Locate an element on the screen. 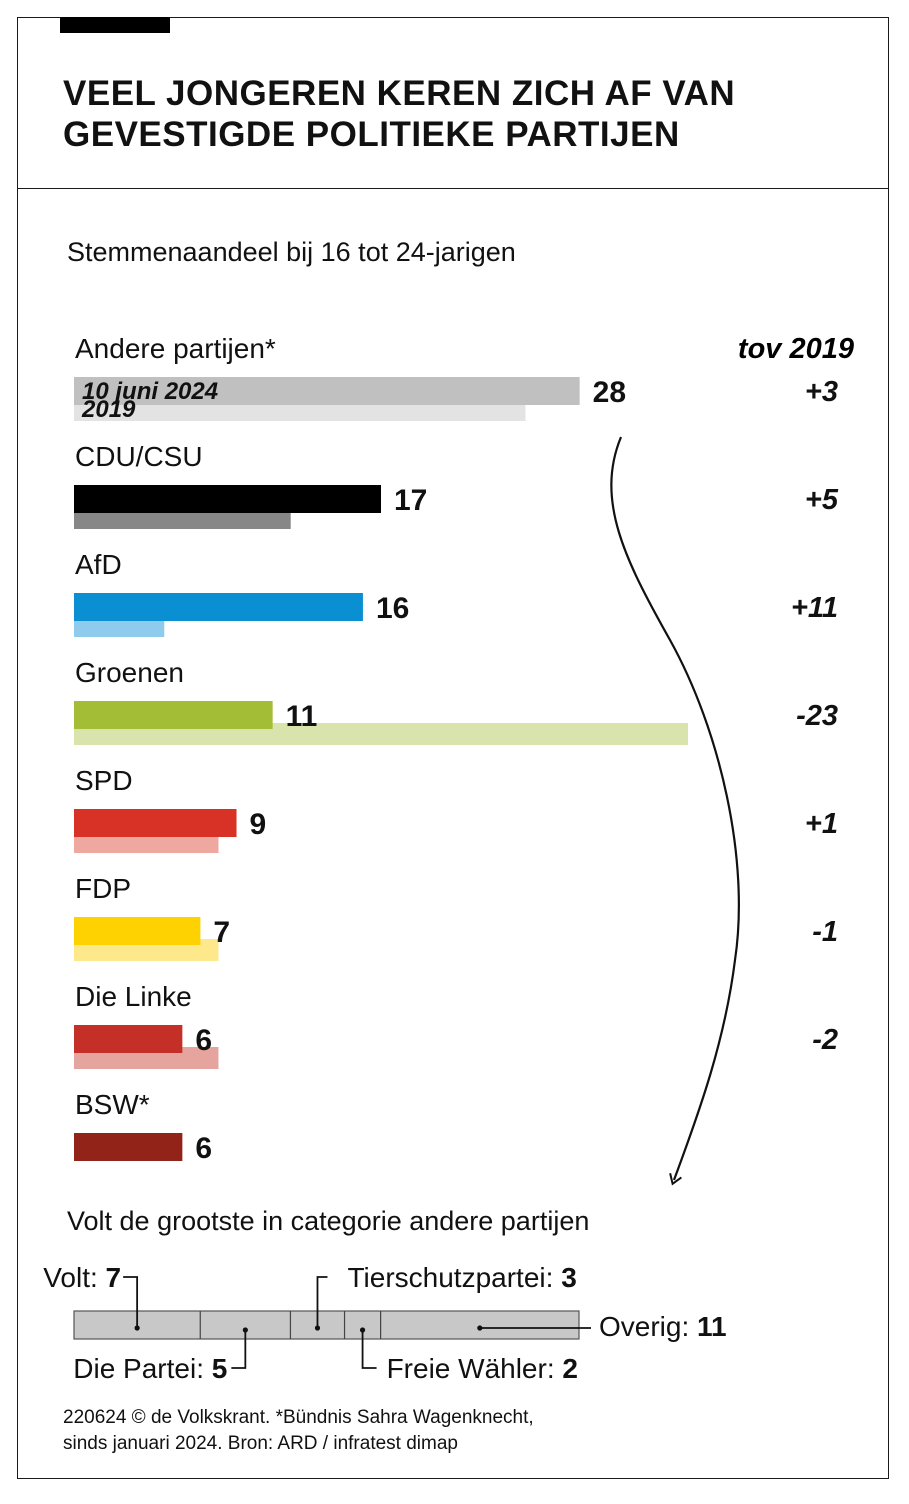 This screenshot has width=909, height=1504. category-label: Die Linke is located at coordinates (133, 996).